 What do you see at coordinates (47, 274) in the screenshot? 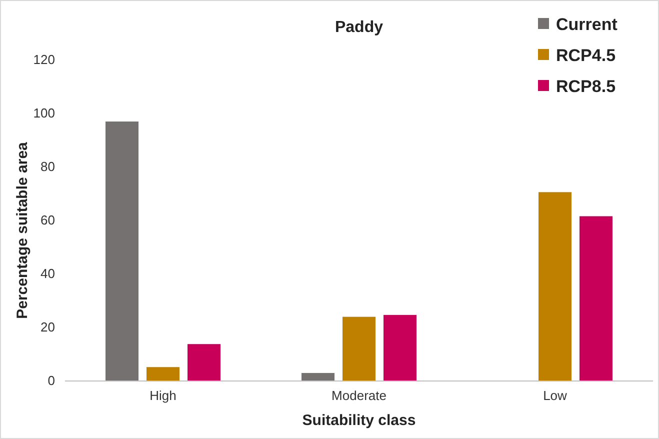
I see `y-tick-label: 40` at bounding box center [47, 274].